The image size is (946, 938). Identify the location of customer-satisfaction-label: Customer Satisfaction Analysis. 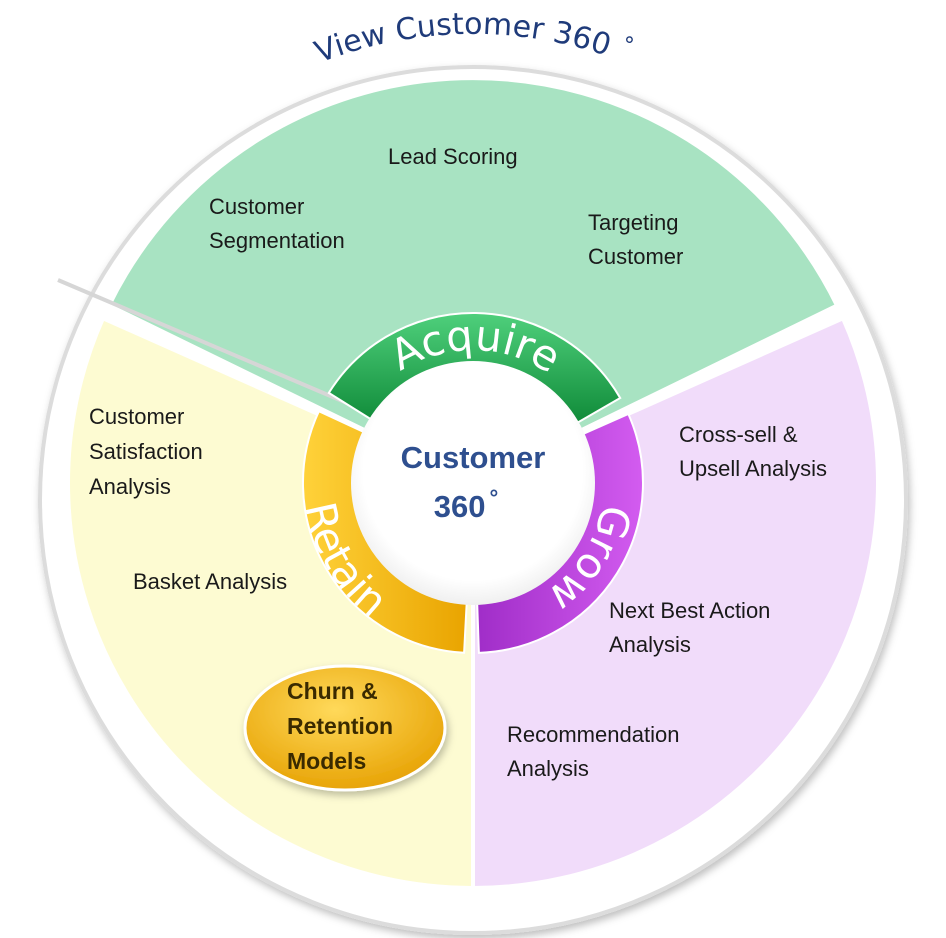
(149, 451).